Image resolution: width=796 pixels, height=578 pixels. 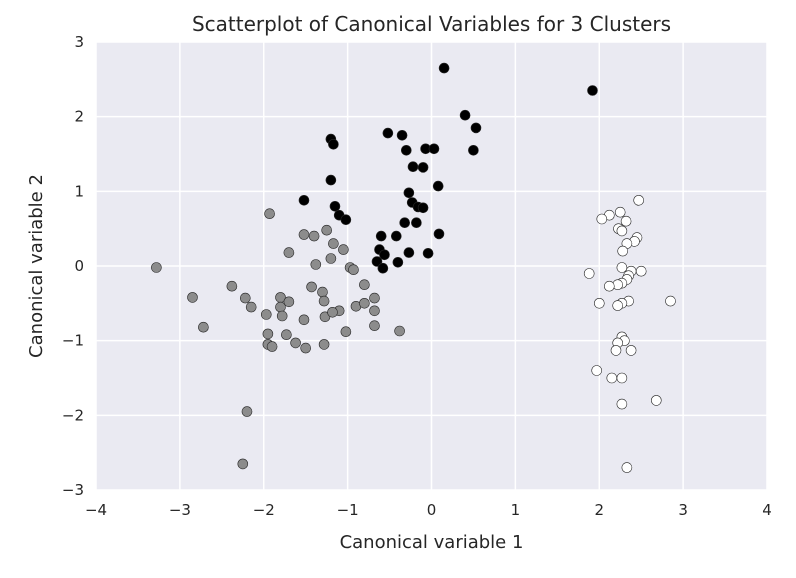 I want to click on x-tick-label: 3, so click(x=683, y=510).